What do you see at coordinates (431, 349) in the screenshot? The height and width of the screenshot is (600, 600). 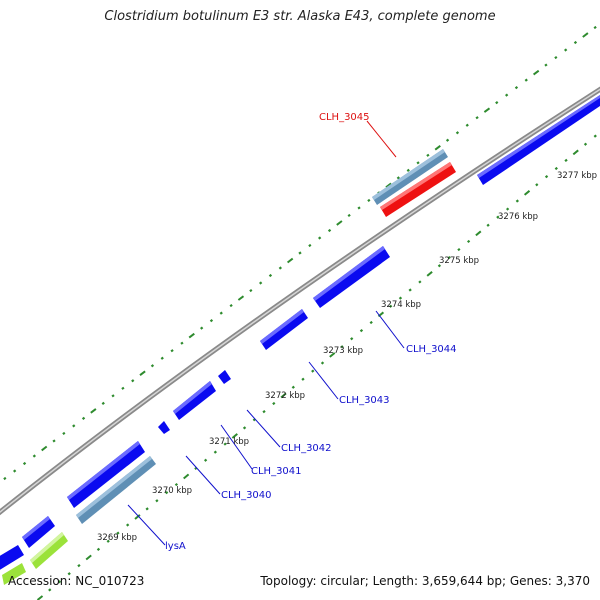 I see `gene-label-clh3044: CLH_3044` at bounding box center [431, 349].